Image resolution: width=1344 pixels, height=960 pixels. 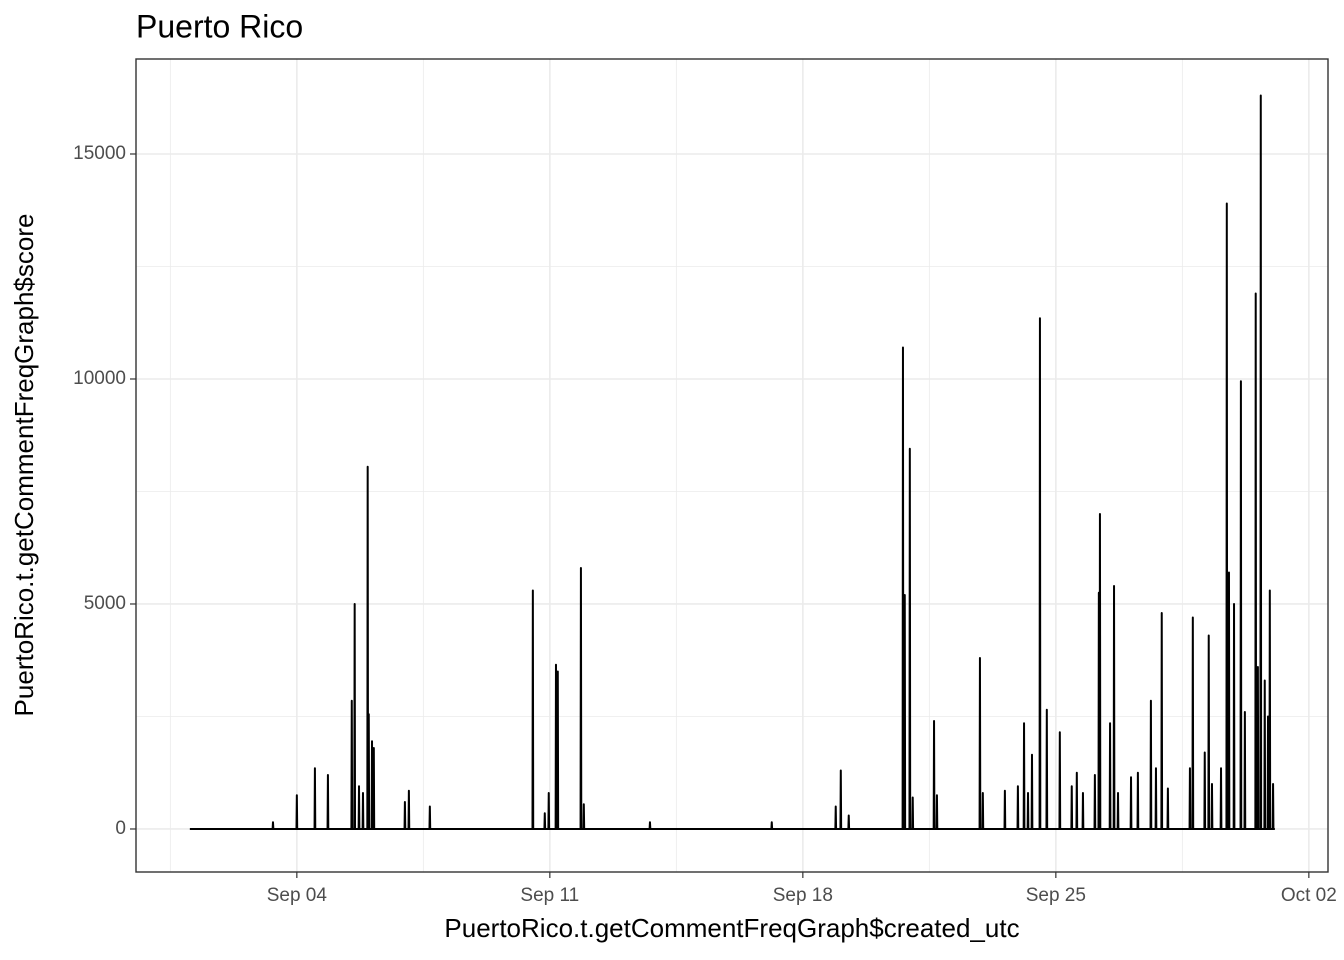 What do you see at coordinates (24, 465) in the screenshot?
I see `y-axis-title: PuertoRico.t.getCommentFreqGraph$score` at bounding box center [24, 465].